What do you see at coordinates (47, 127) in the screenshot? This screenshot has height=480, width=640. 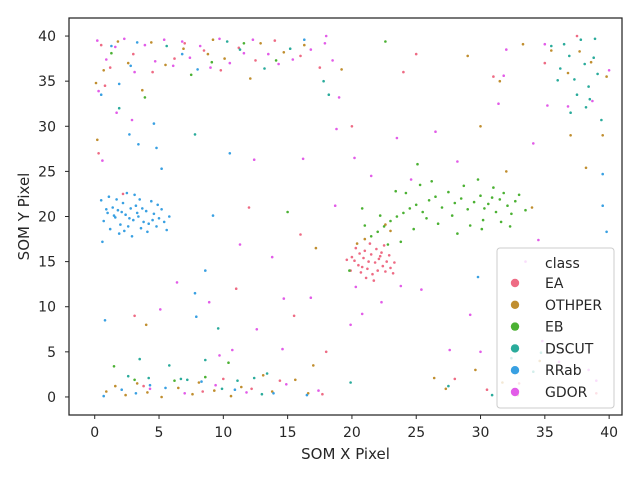 I see `y-tick-label-30: 30` at bounding box center [47, 127].